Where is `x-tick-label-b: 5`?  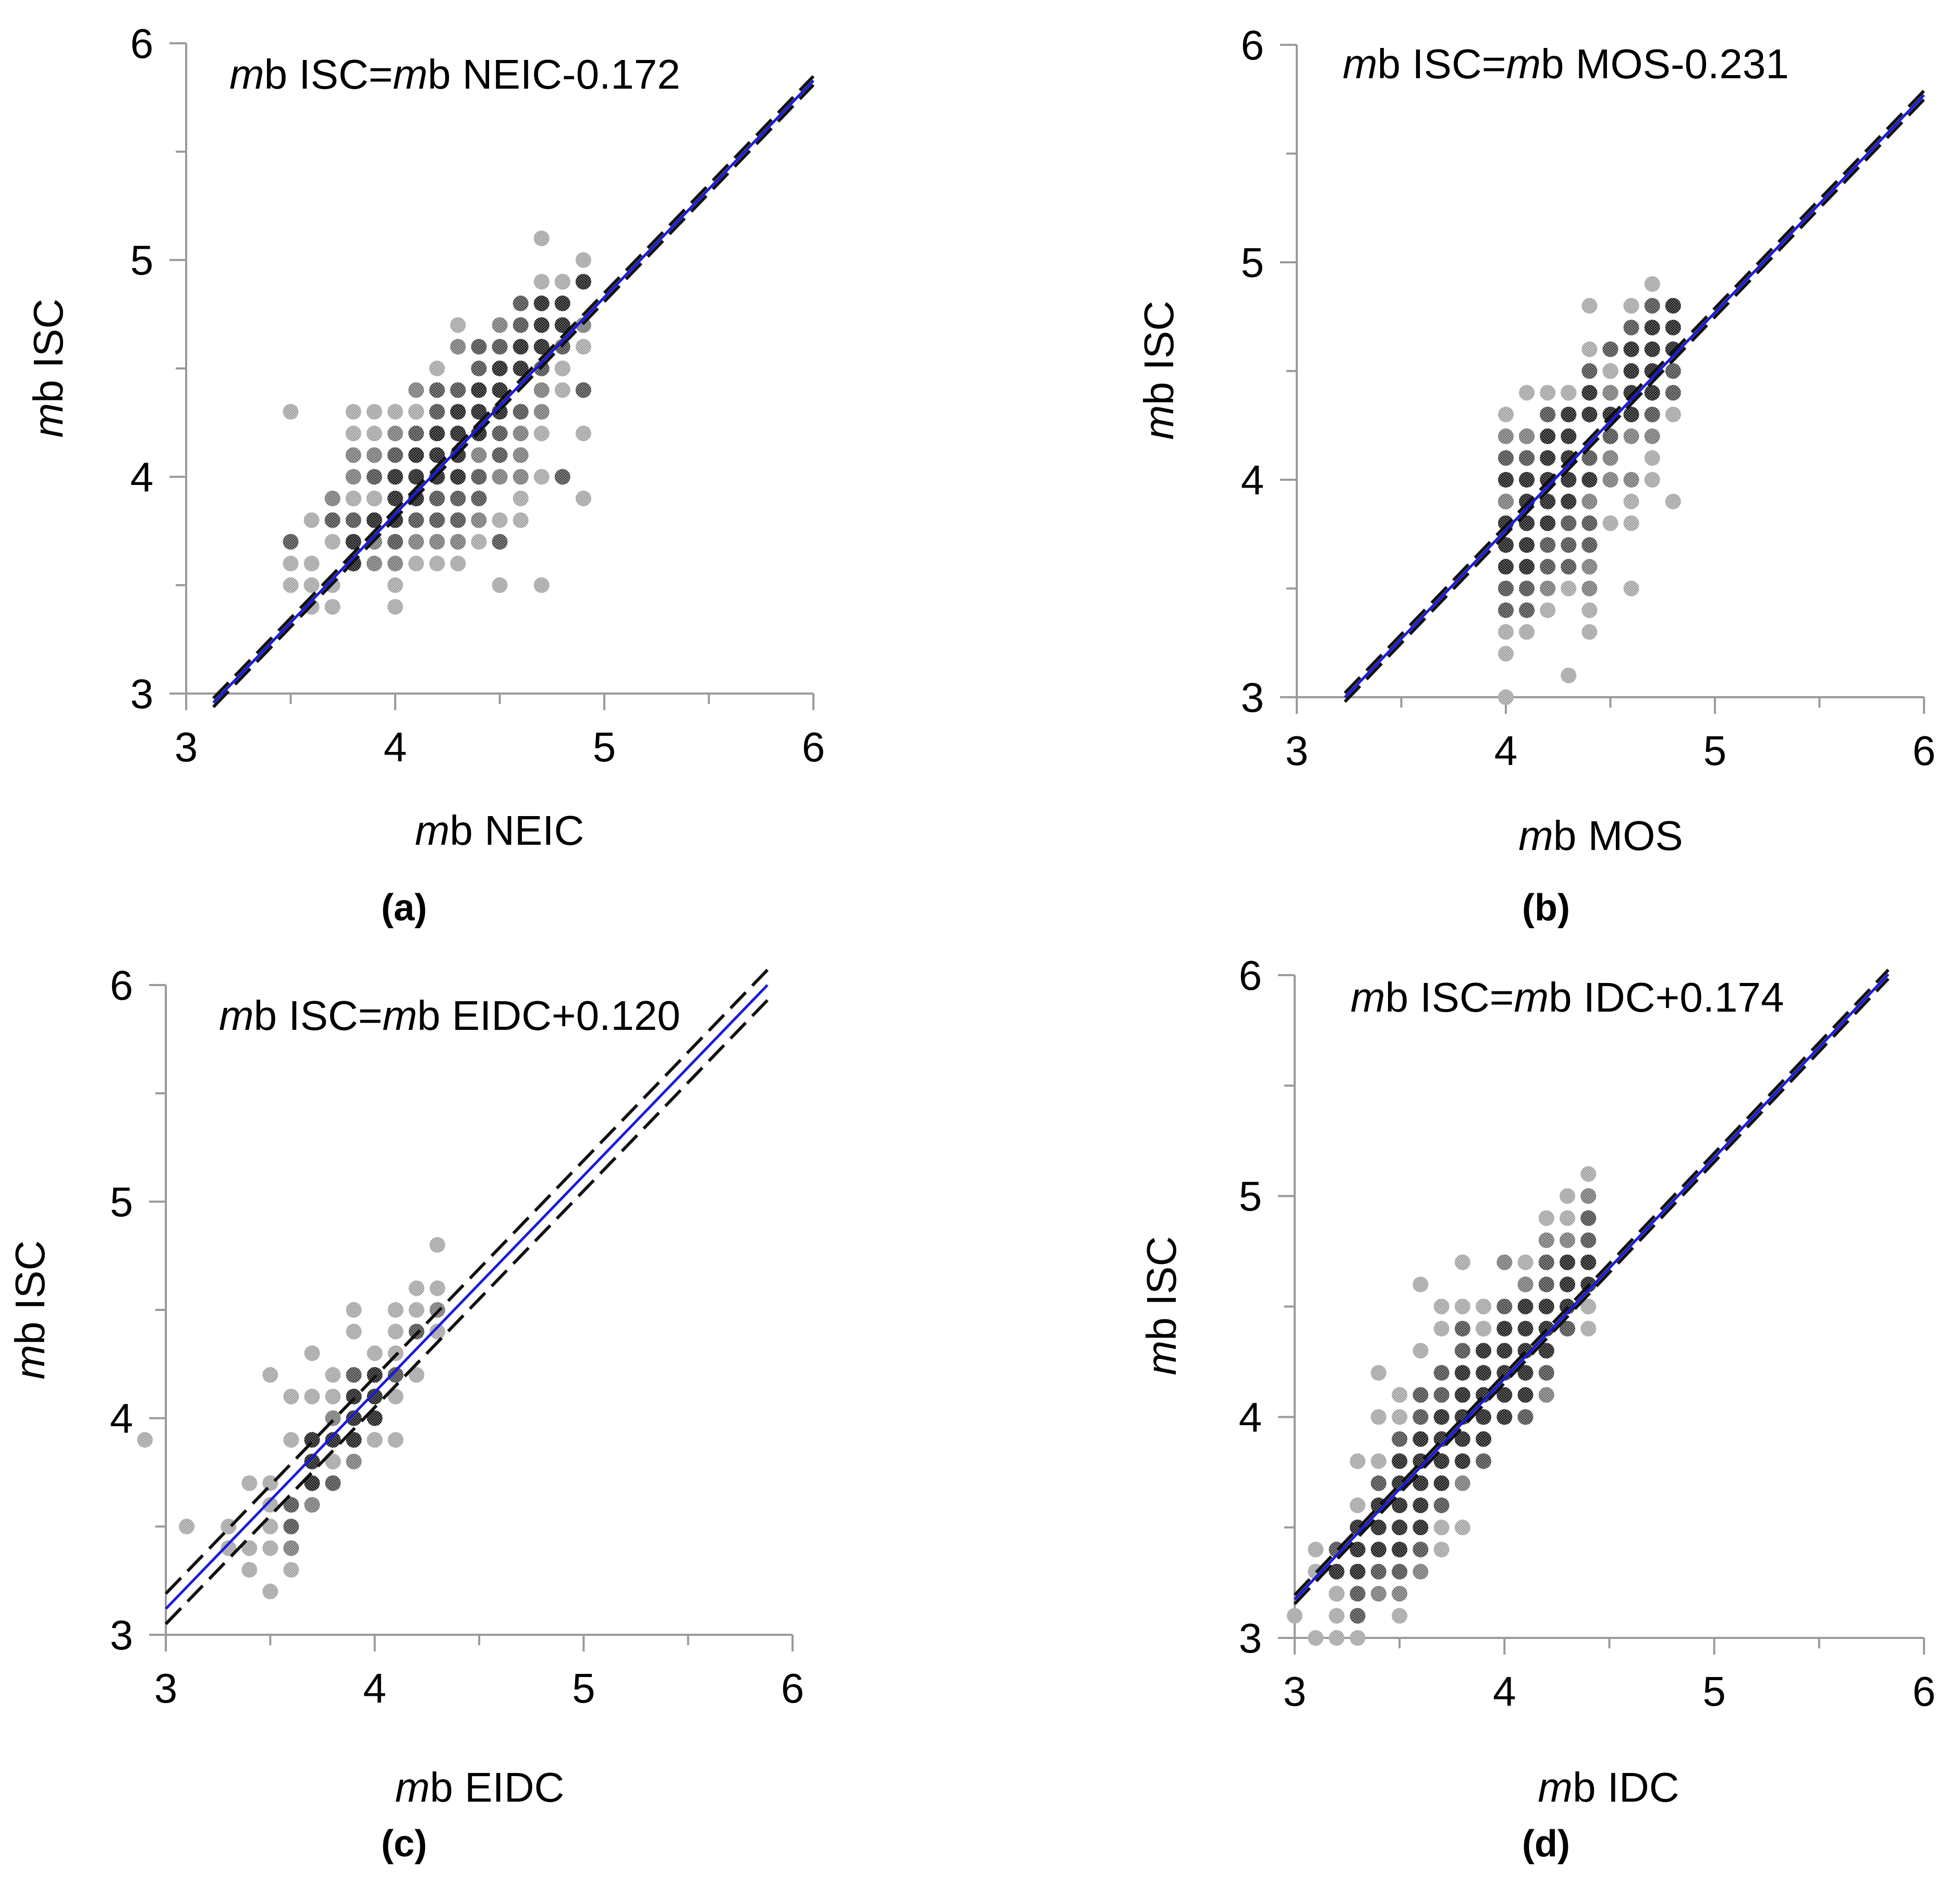 x-tick-label-b: 5 is located at coordinates (1715, 750).